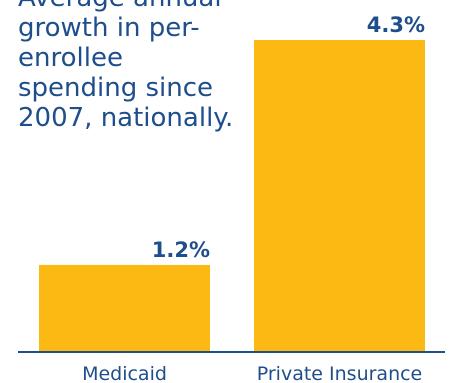 This screenshot has height=383, width=453. What do you see at coordinates (109, 28) in the screenshot?
I see `title-line-2: growth in per-` at bounding box center [109, 28].